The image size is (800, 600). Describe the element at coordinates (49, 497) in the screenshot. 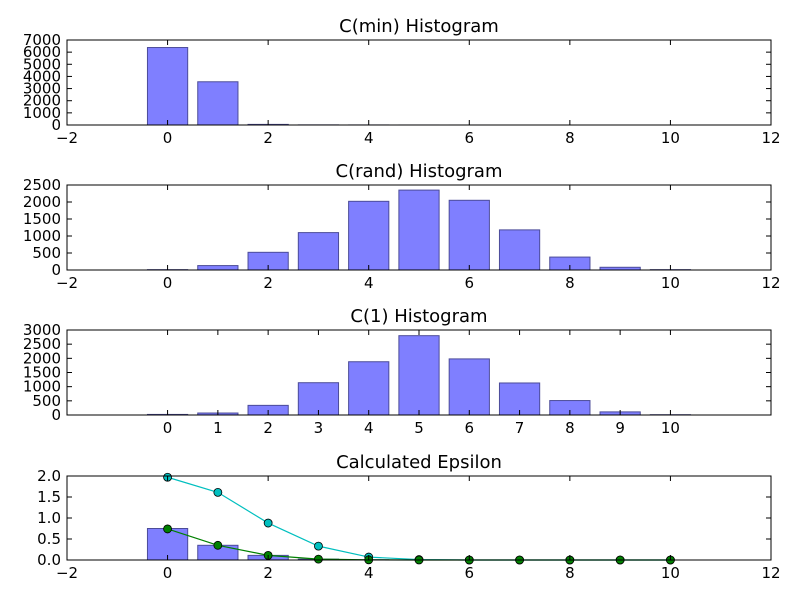

I see `y-tick-label: 1.5` at that location.